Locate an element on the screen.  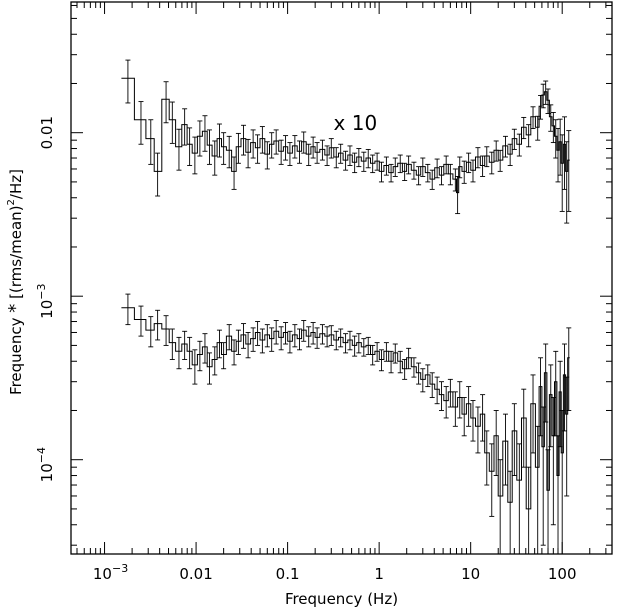
y-axis-label: Frequency * [(rms/mean)2/Hz] is located at coordinates (15, 282).